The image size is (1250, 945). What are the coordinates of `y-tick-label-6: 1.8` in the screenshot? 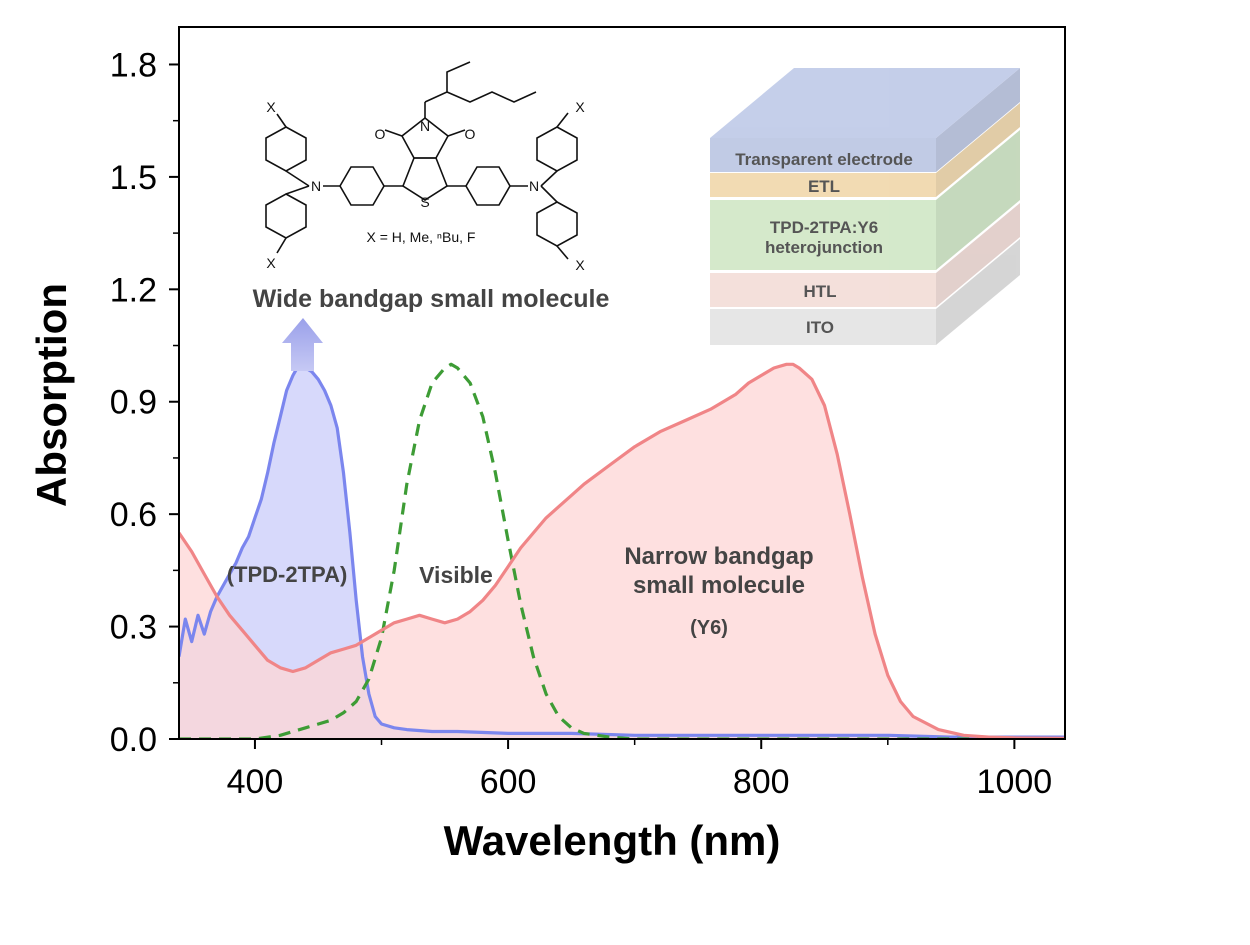 It's located at (133, 65).